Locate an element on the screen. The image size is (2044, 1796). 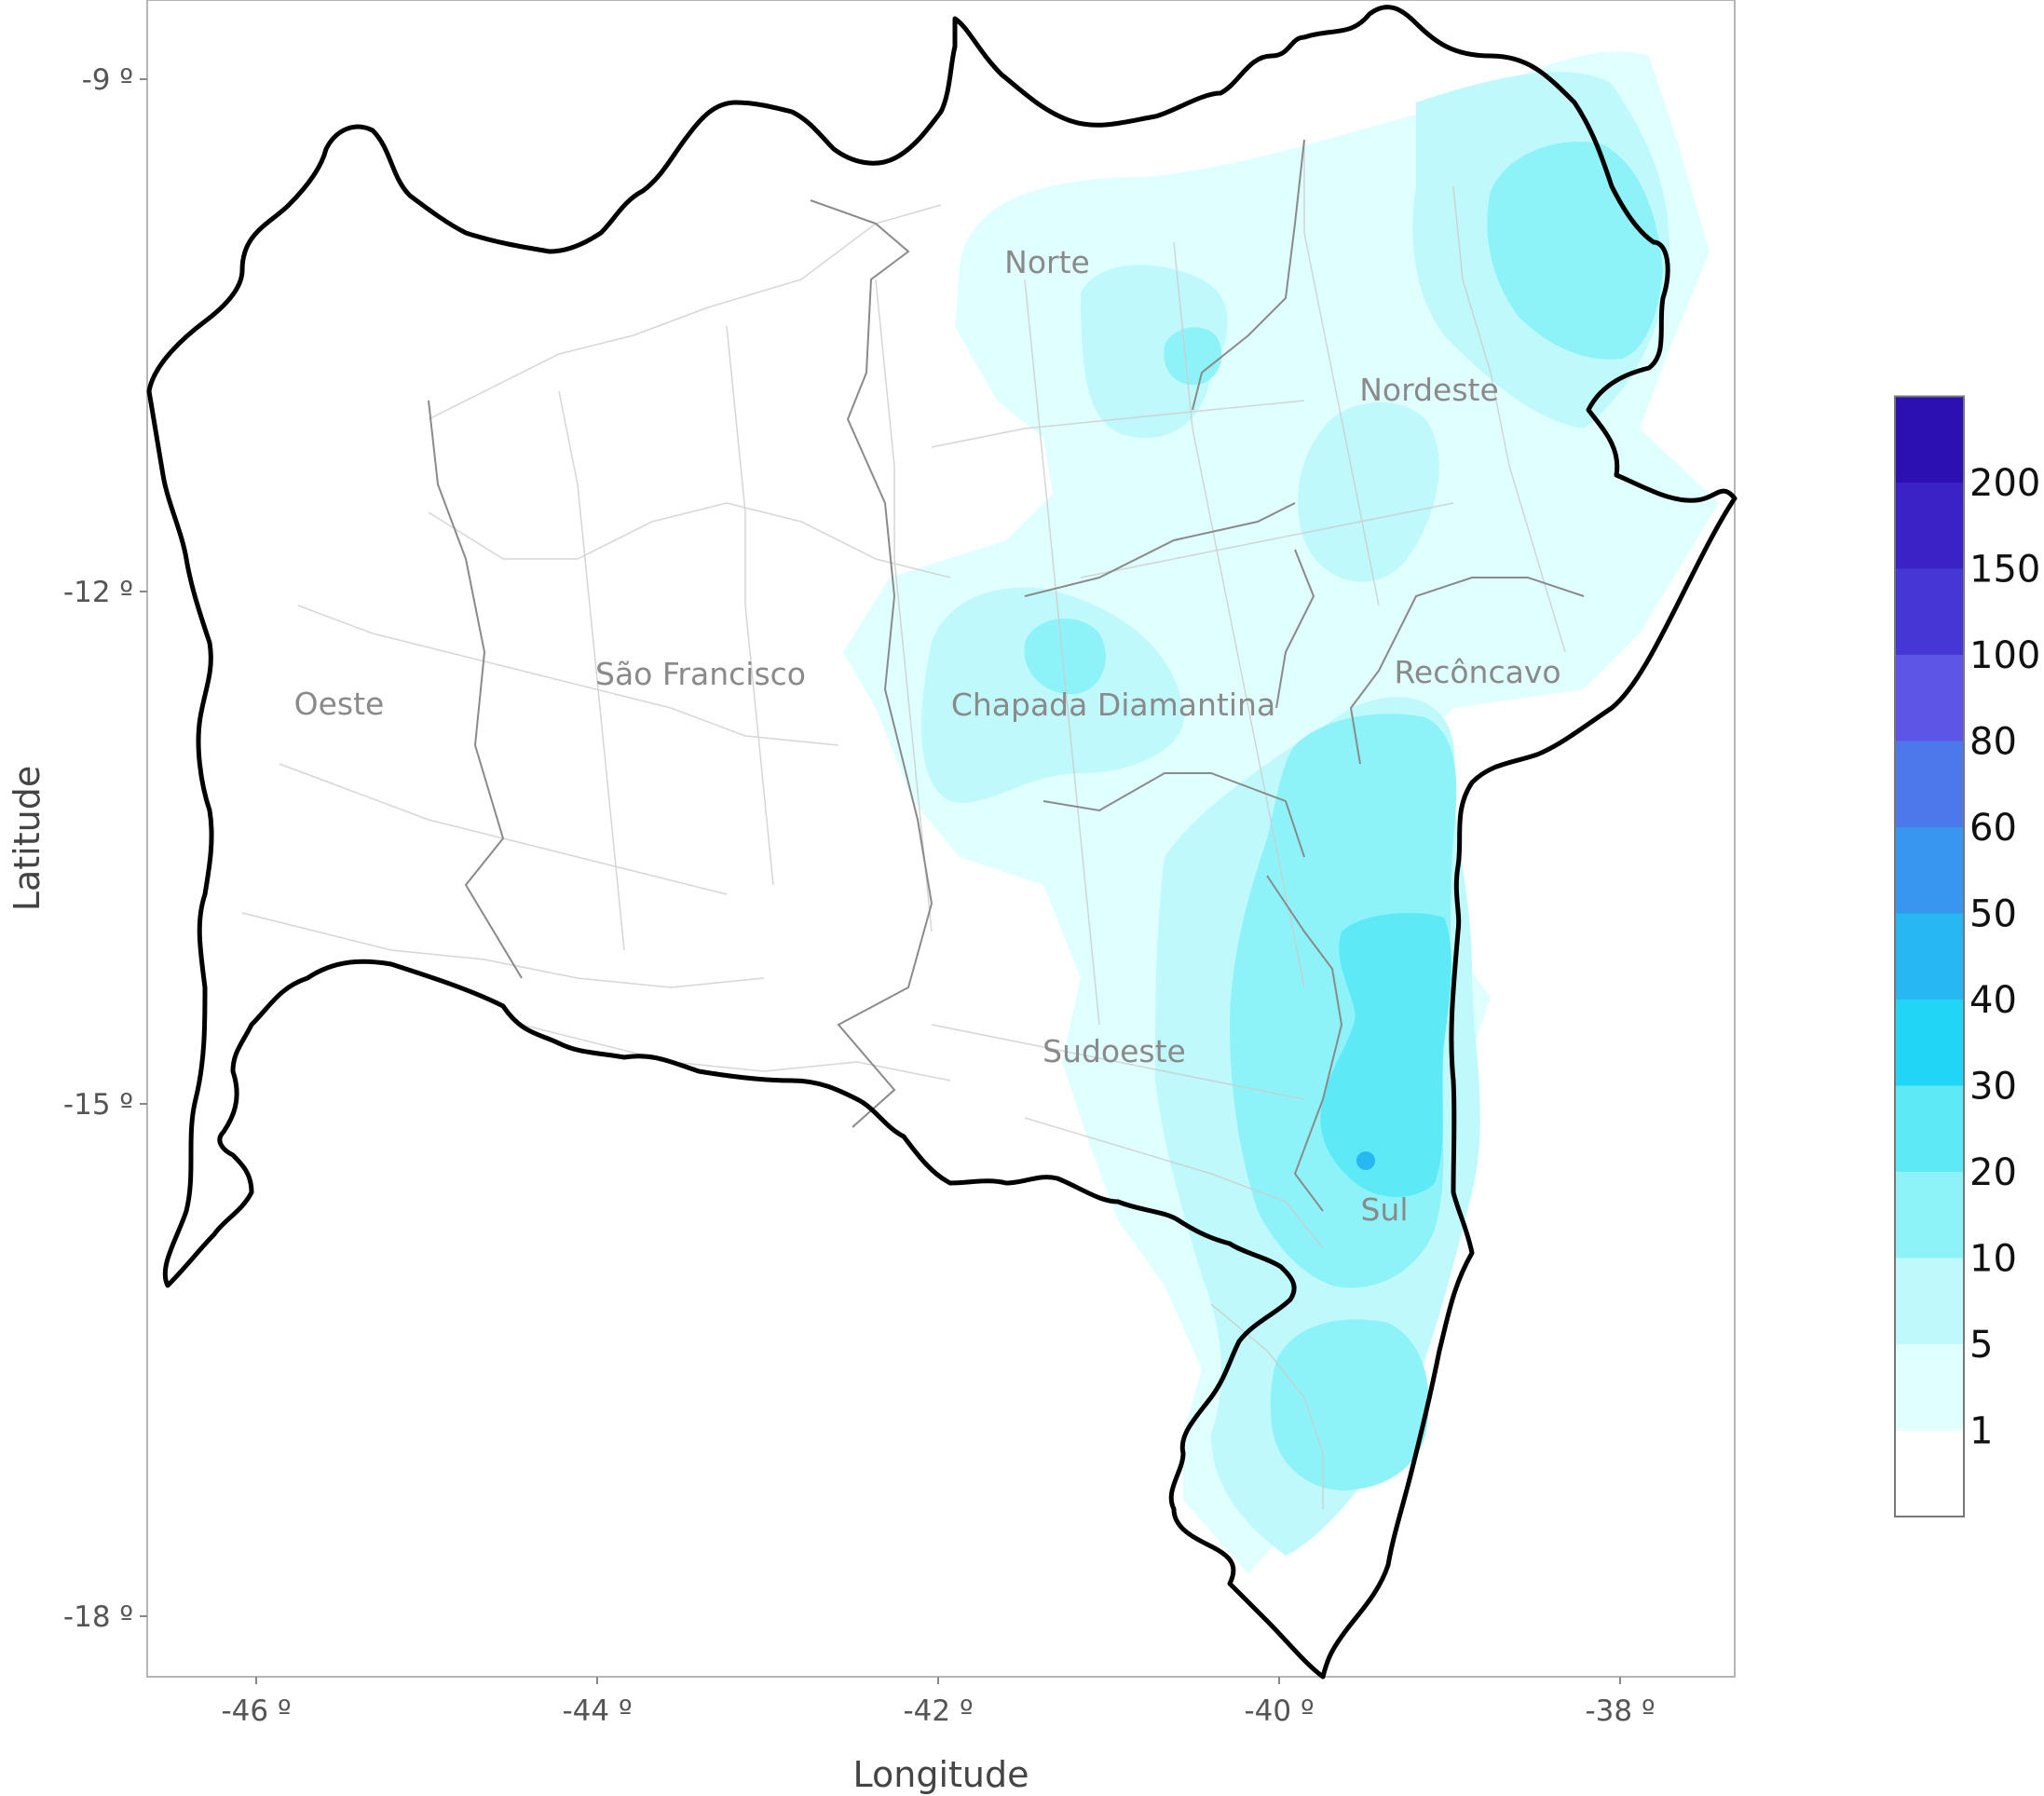
legend-label: 50 is located at coordinates (1993, 914).